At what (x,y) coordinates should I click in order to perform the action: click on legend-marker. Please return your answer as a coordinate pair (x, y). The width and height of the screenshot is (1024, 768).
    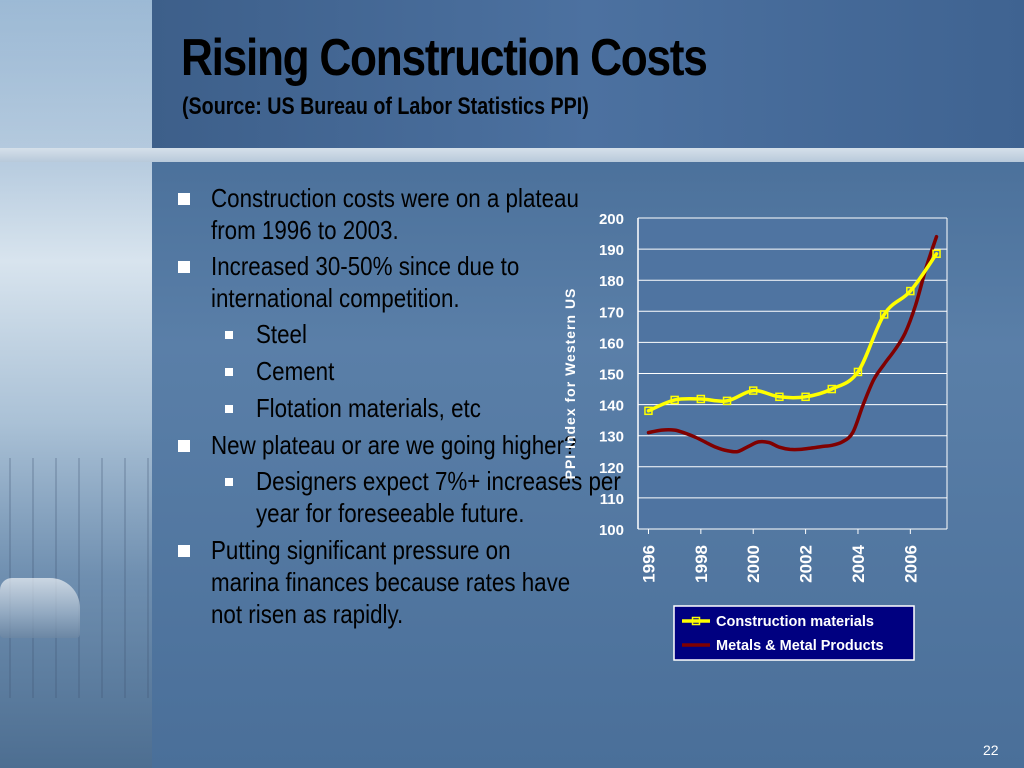
    Looking at the image, I should click on (696, 621).